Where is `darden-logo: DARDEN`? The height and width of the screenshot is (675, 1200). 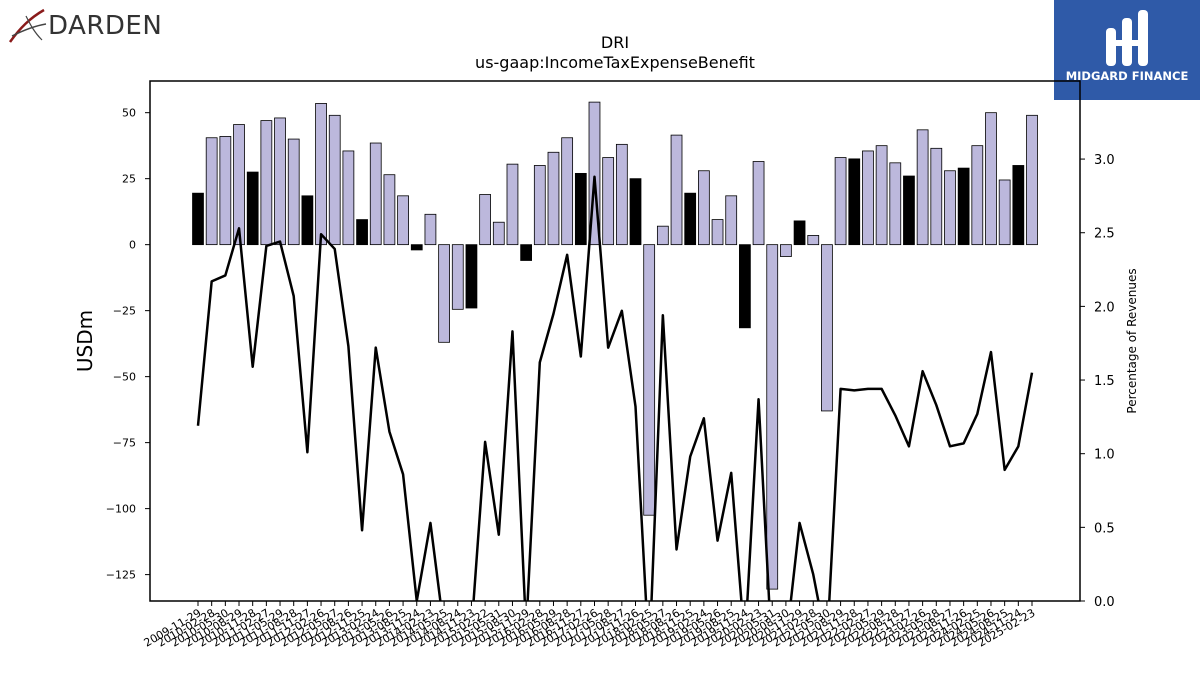
darden-logo: DARDEN is located at coordinates (86, 26).